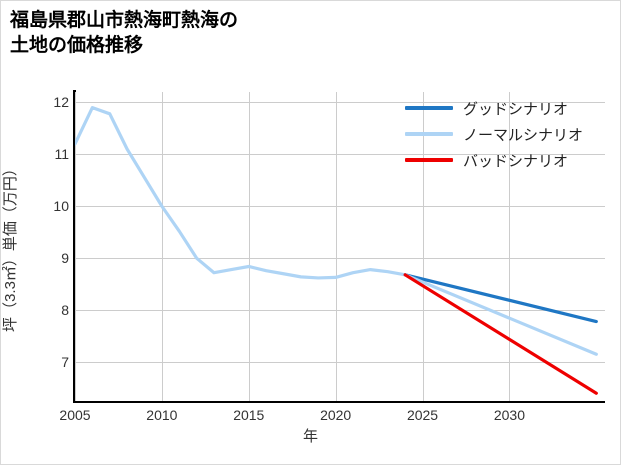  What do you see at coordinates (162, 415) in the screenshot?
I see `x-tick-label: 2010` at bounding box center [162, 415].